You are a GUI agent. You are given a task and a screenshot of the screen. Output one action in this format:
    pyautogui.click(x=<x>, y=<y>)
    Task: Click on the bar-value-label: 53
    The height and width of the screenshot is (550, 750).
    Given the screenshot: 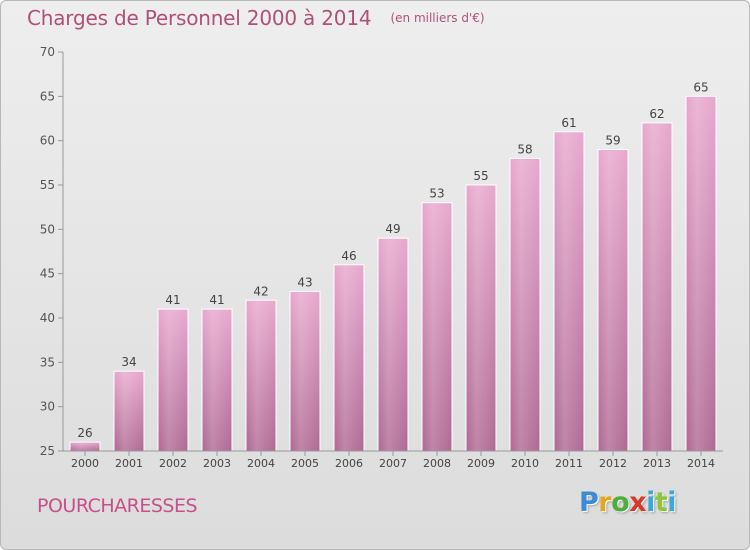 What is the action you would take?
    pyautogui.click(x=436, y=194)
    